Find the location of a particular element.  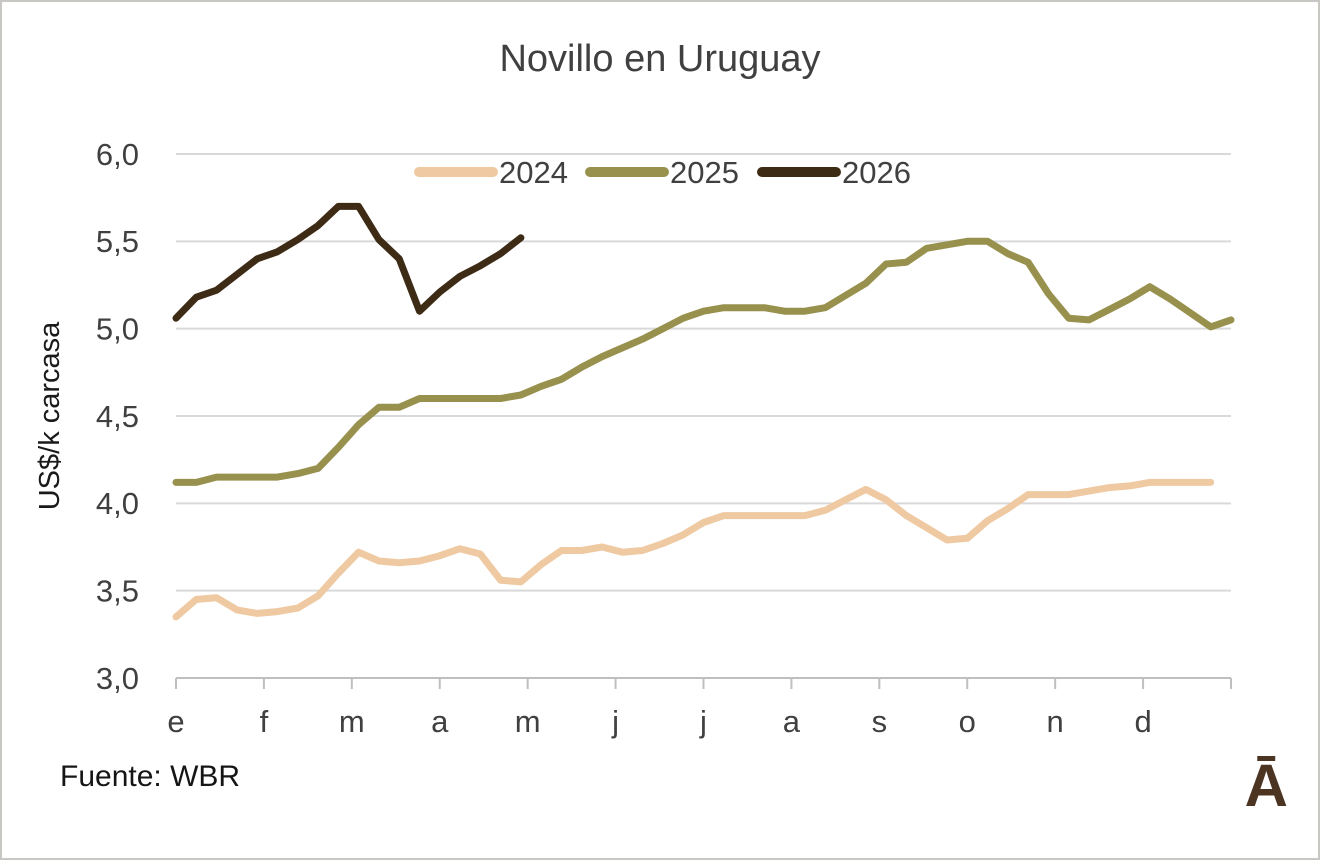

source-label: Fuente: WBR is located at coordinates (150, 776).